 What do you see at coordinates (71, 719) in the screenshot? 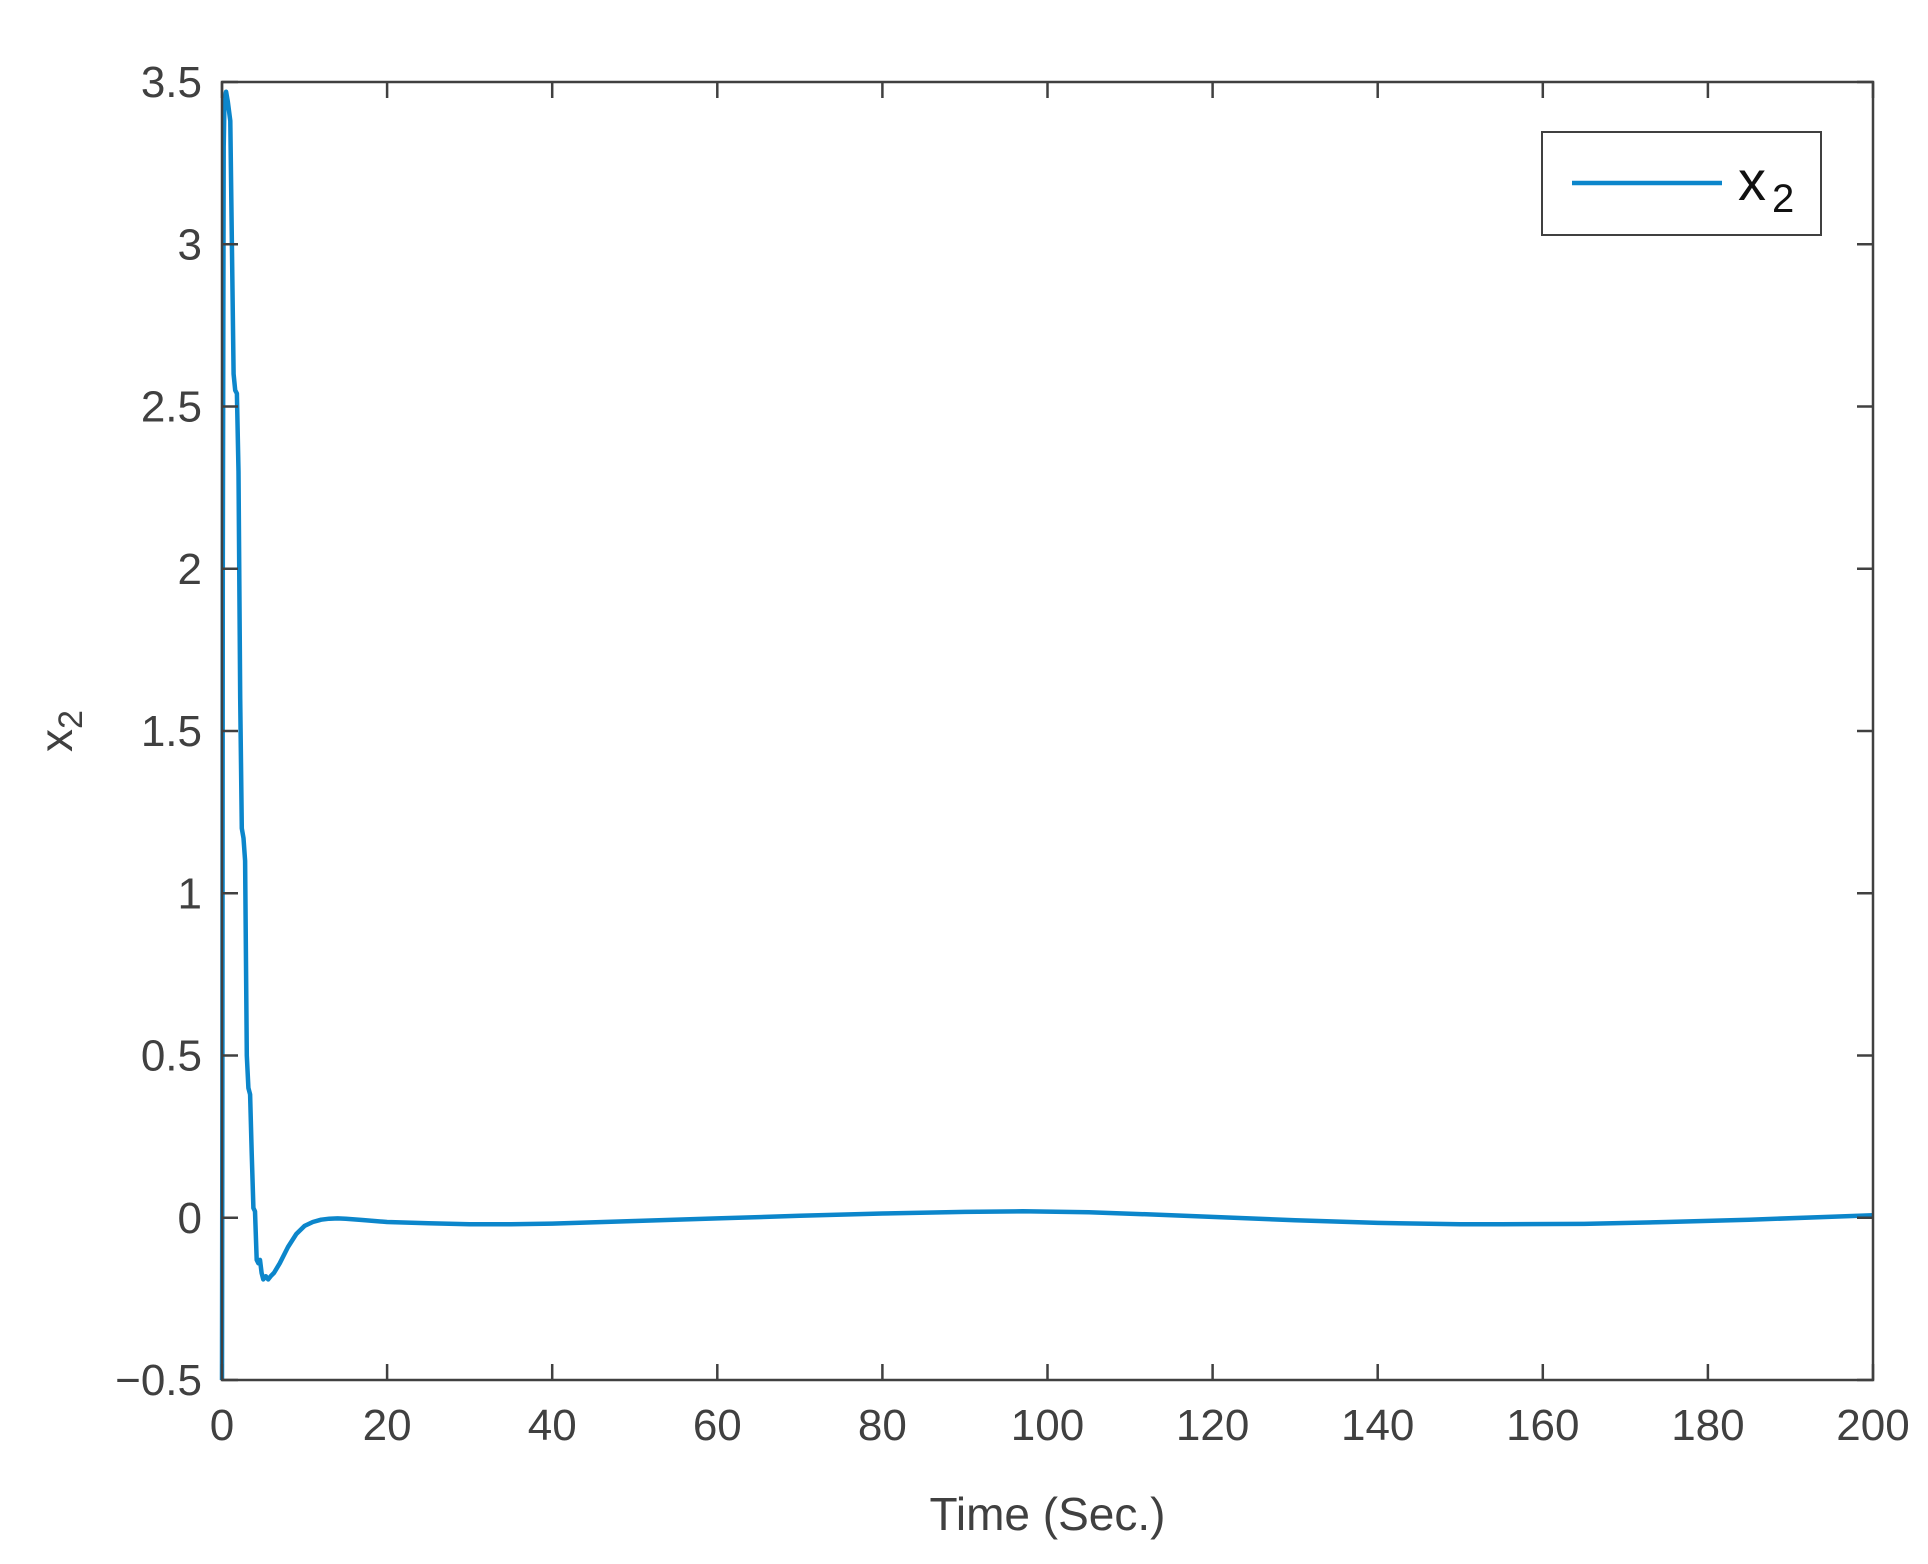
I see `y-axis-title-subscript: 2` at bounding box center [71, 719].